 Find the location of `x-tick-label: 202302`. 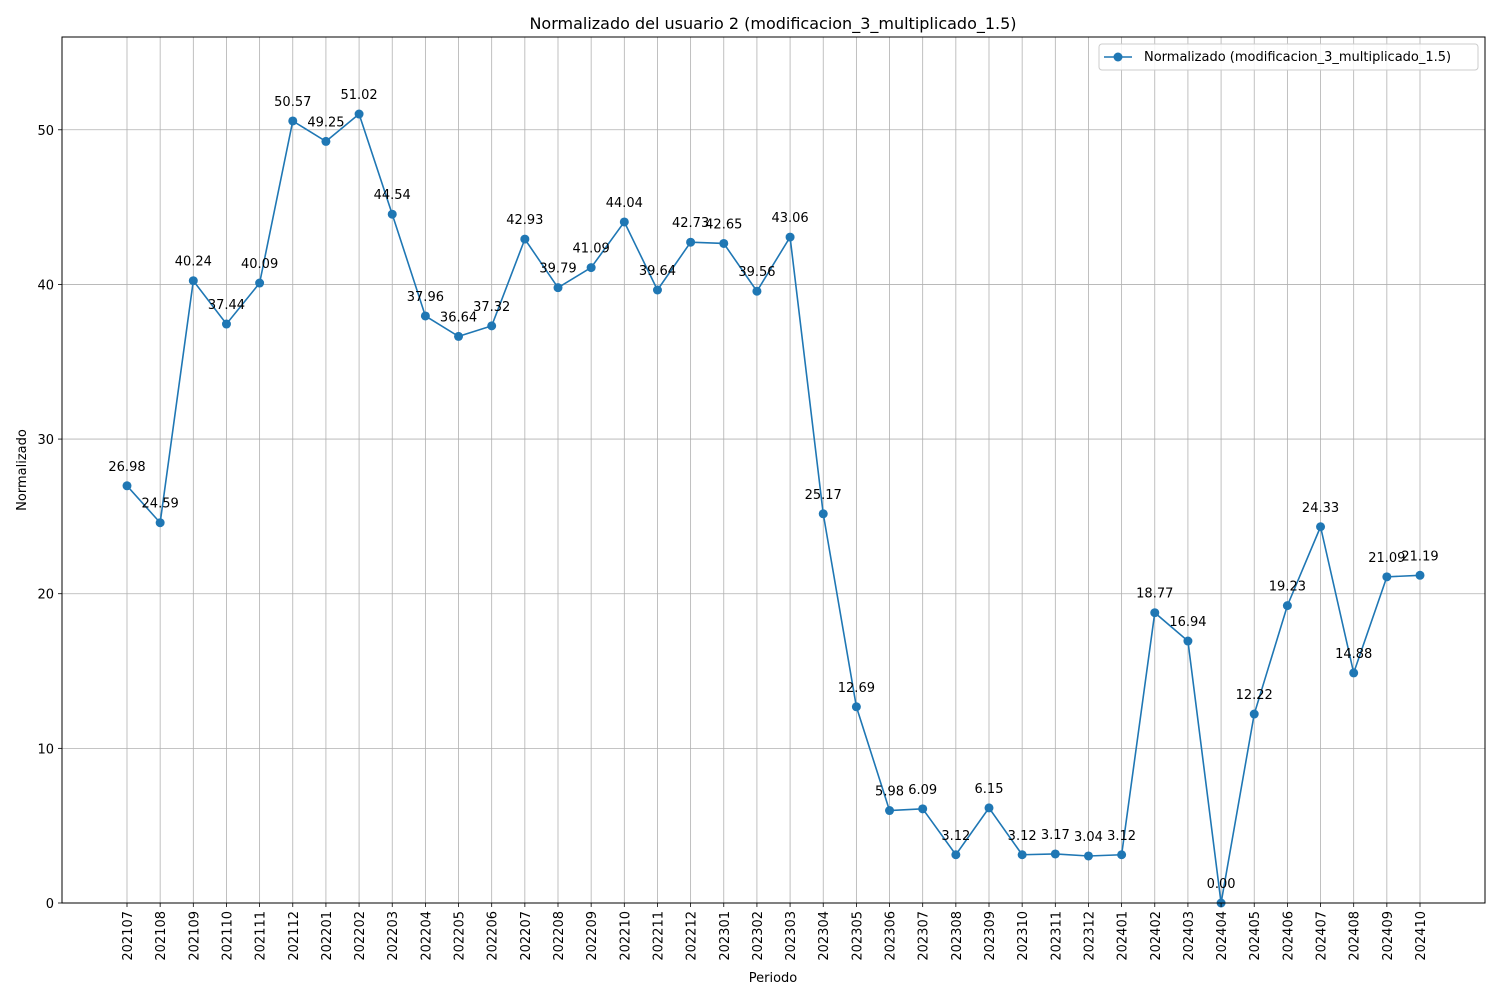

x-tick-label: 202302 is located at coordinates (758, 936).